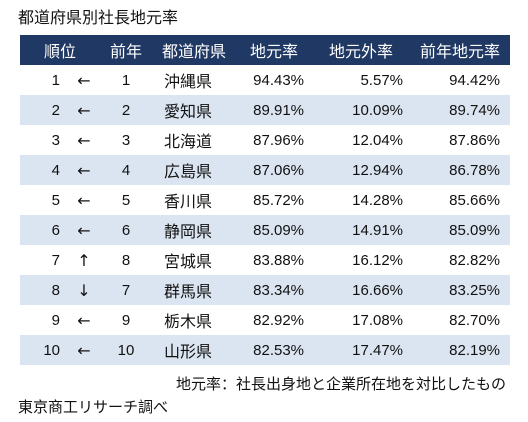 Image resolution: width=528 pixels, height=422 pixels. I want to click on table-header-row: 順位 前年 都道府県 地元率 地元外率 前年地元率, so click(265, 50).